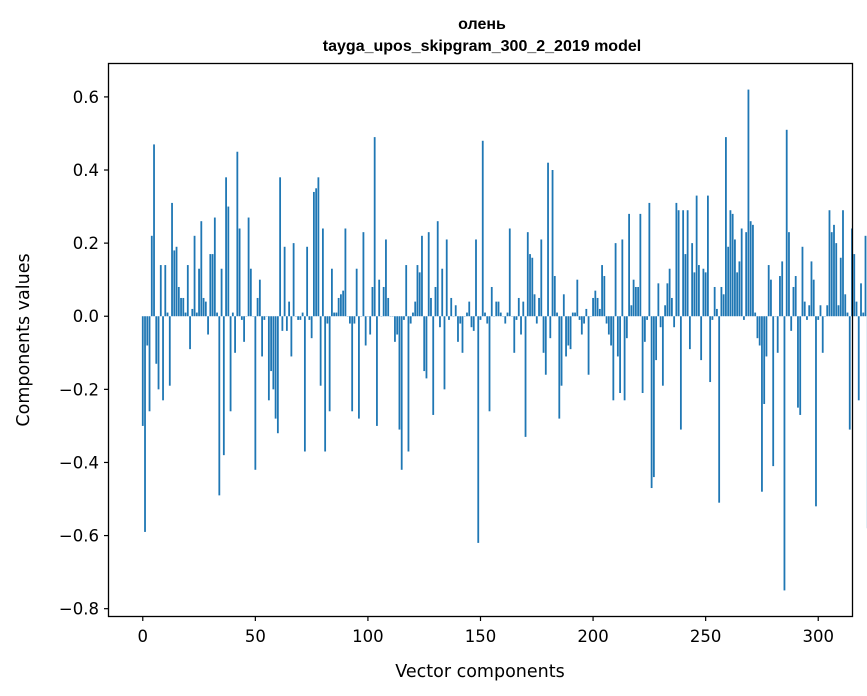 Image resolution: width=867 pixels, height=696 pixels. Describe the element at coordinates (481, 636) in the screenshot. I see `x-tick-label: 150` at that location.